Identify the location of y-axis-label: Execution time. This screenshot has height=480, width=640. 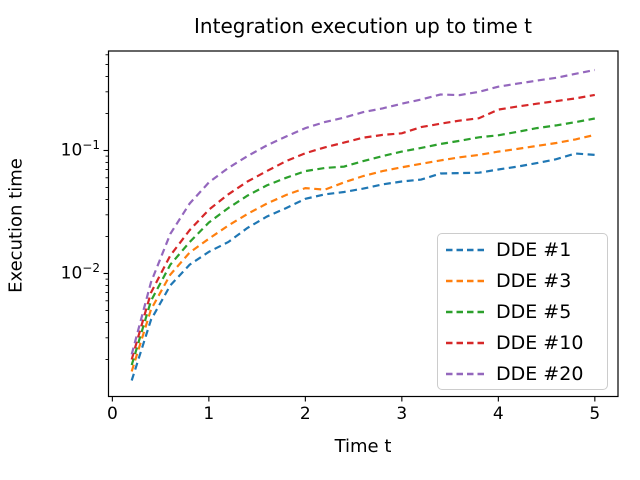
(16, 225).